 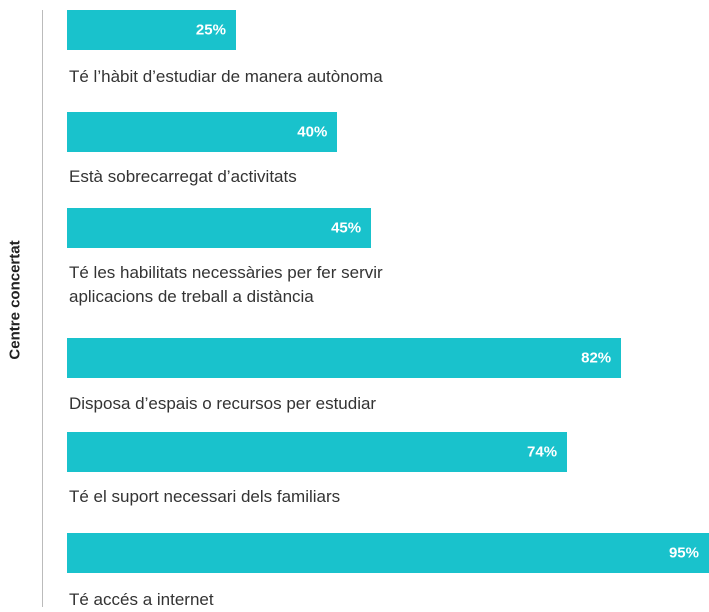 What do you see at coordinates (42, 308) in the screenshot?
I see `axis-line` at bounding box center [42, 308].